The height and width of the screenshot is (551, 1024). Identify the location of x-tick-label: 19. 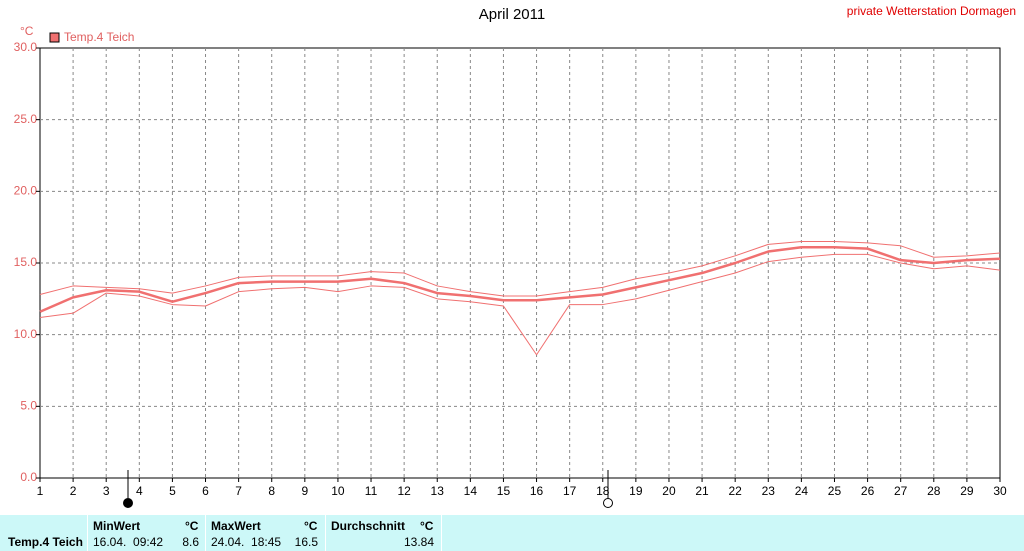
(636, 491).